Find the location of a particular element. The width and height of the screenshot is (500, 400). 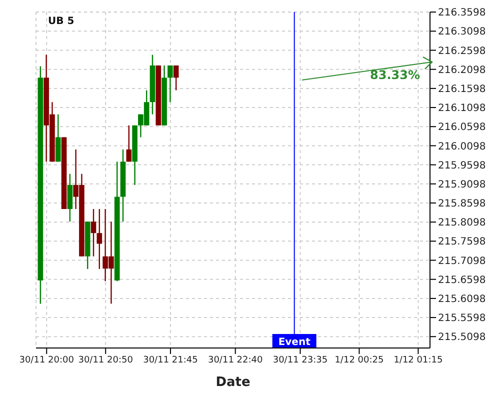

y-tick-label: 216.2598 is located at coordinates (462, 51).